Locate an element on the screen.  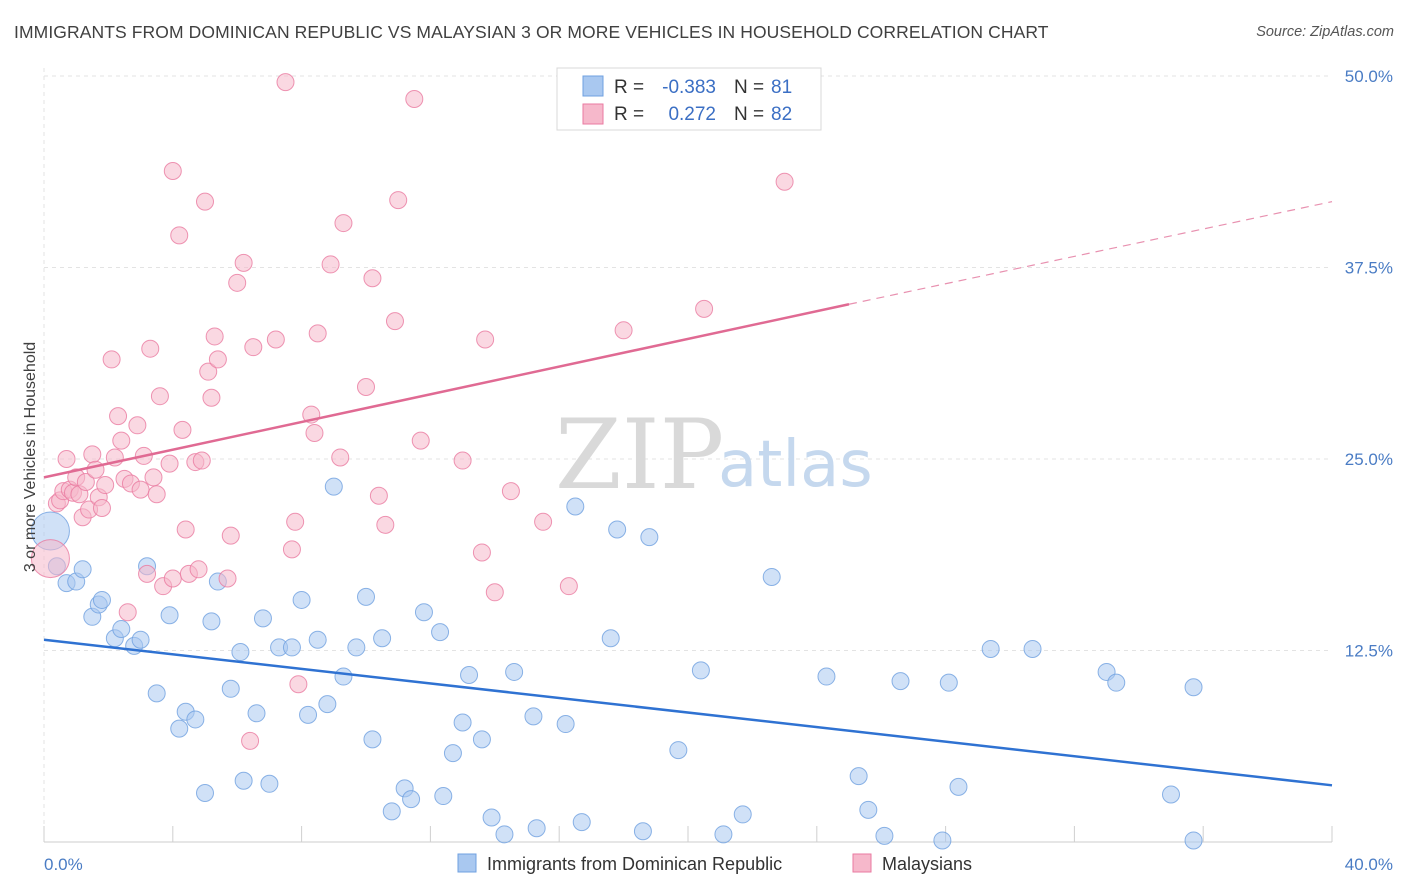
x-tick-label-max: 40.0% is located at coordinates (1369, 864).